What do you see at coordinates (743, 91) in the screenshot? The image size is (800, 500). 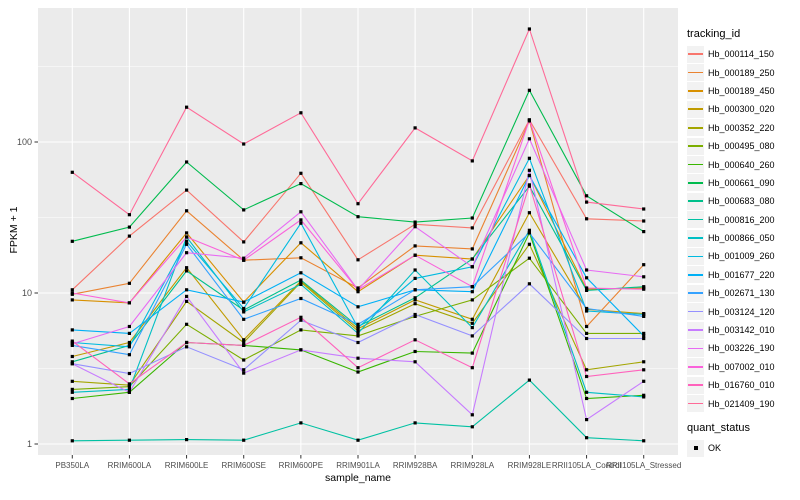 I see `legend-item-Hb_000189_450: Hb_000189_450` at bounding box center [743, 91].